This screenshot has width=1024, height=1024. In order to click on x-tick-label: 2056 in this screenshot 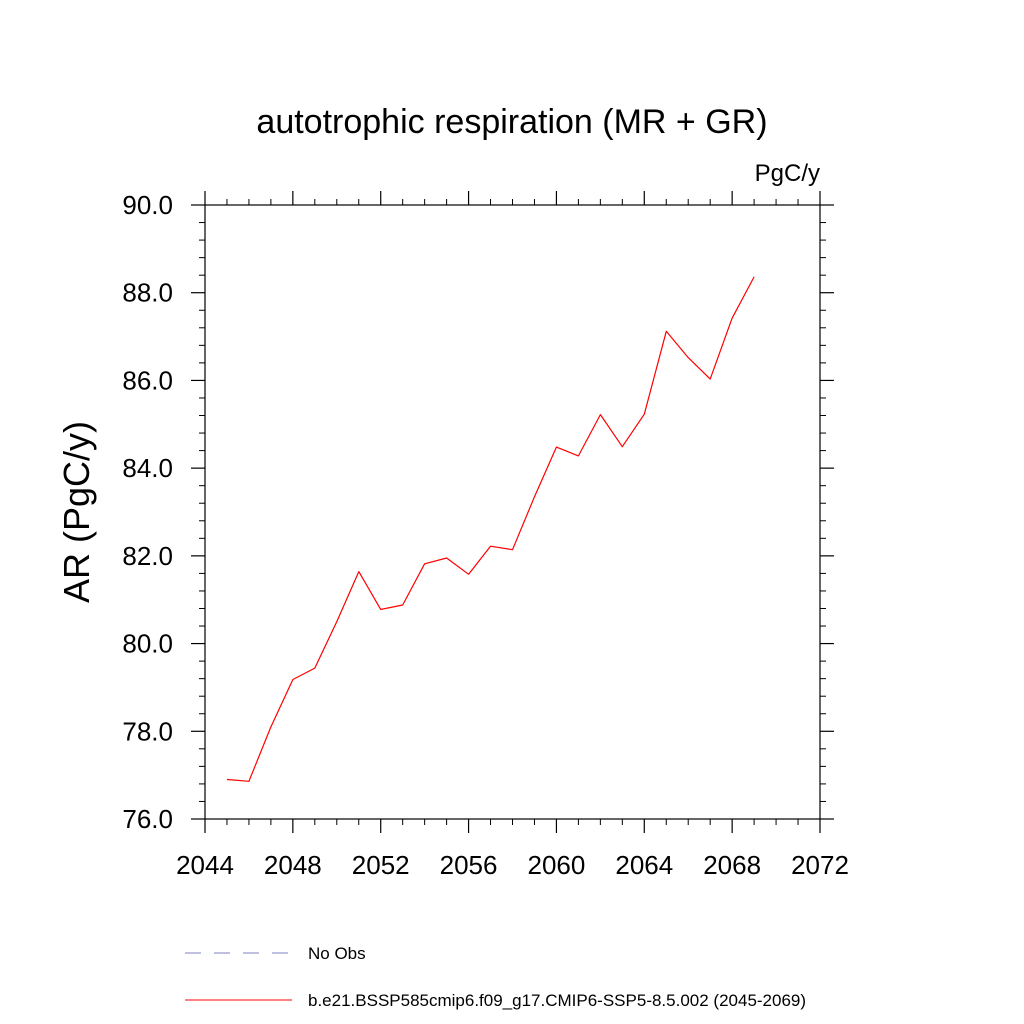, I will do `click(469, 865)`.